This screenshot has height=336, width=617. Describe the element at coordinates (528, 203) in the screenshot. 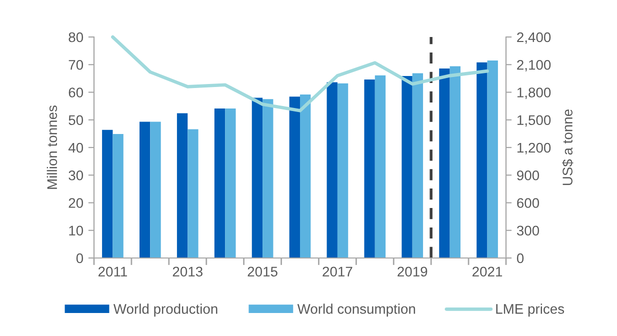

I see `y2-tick-label: 600` at that location.